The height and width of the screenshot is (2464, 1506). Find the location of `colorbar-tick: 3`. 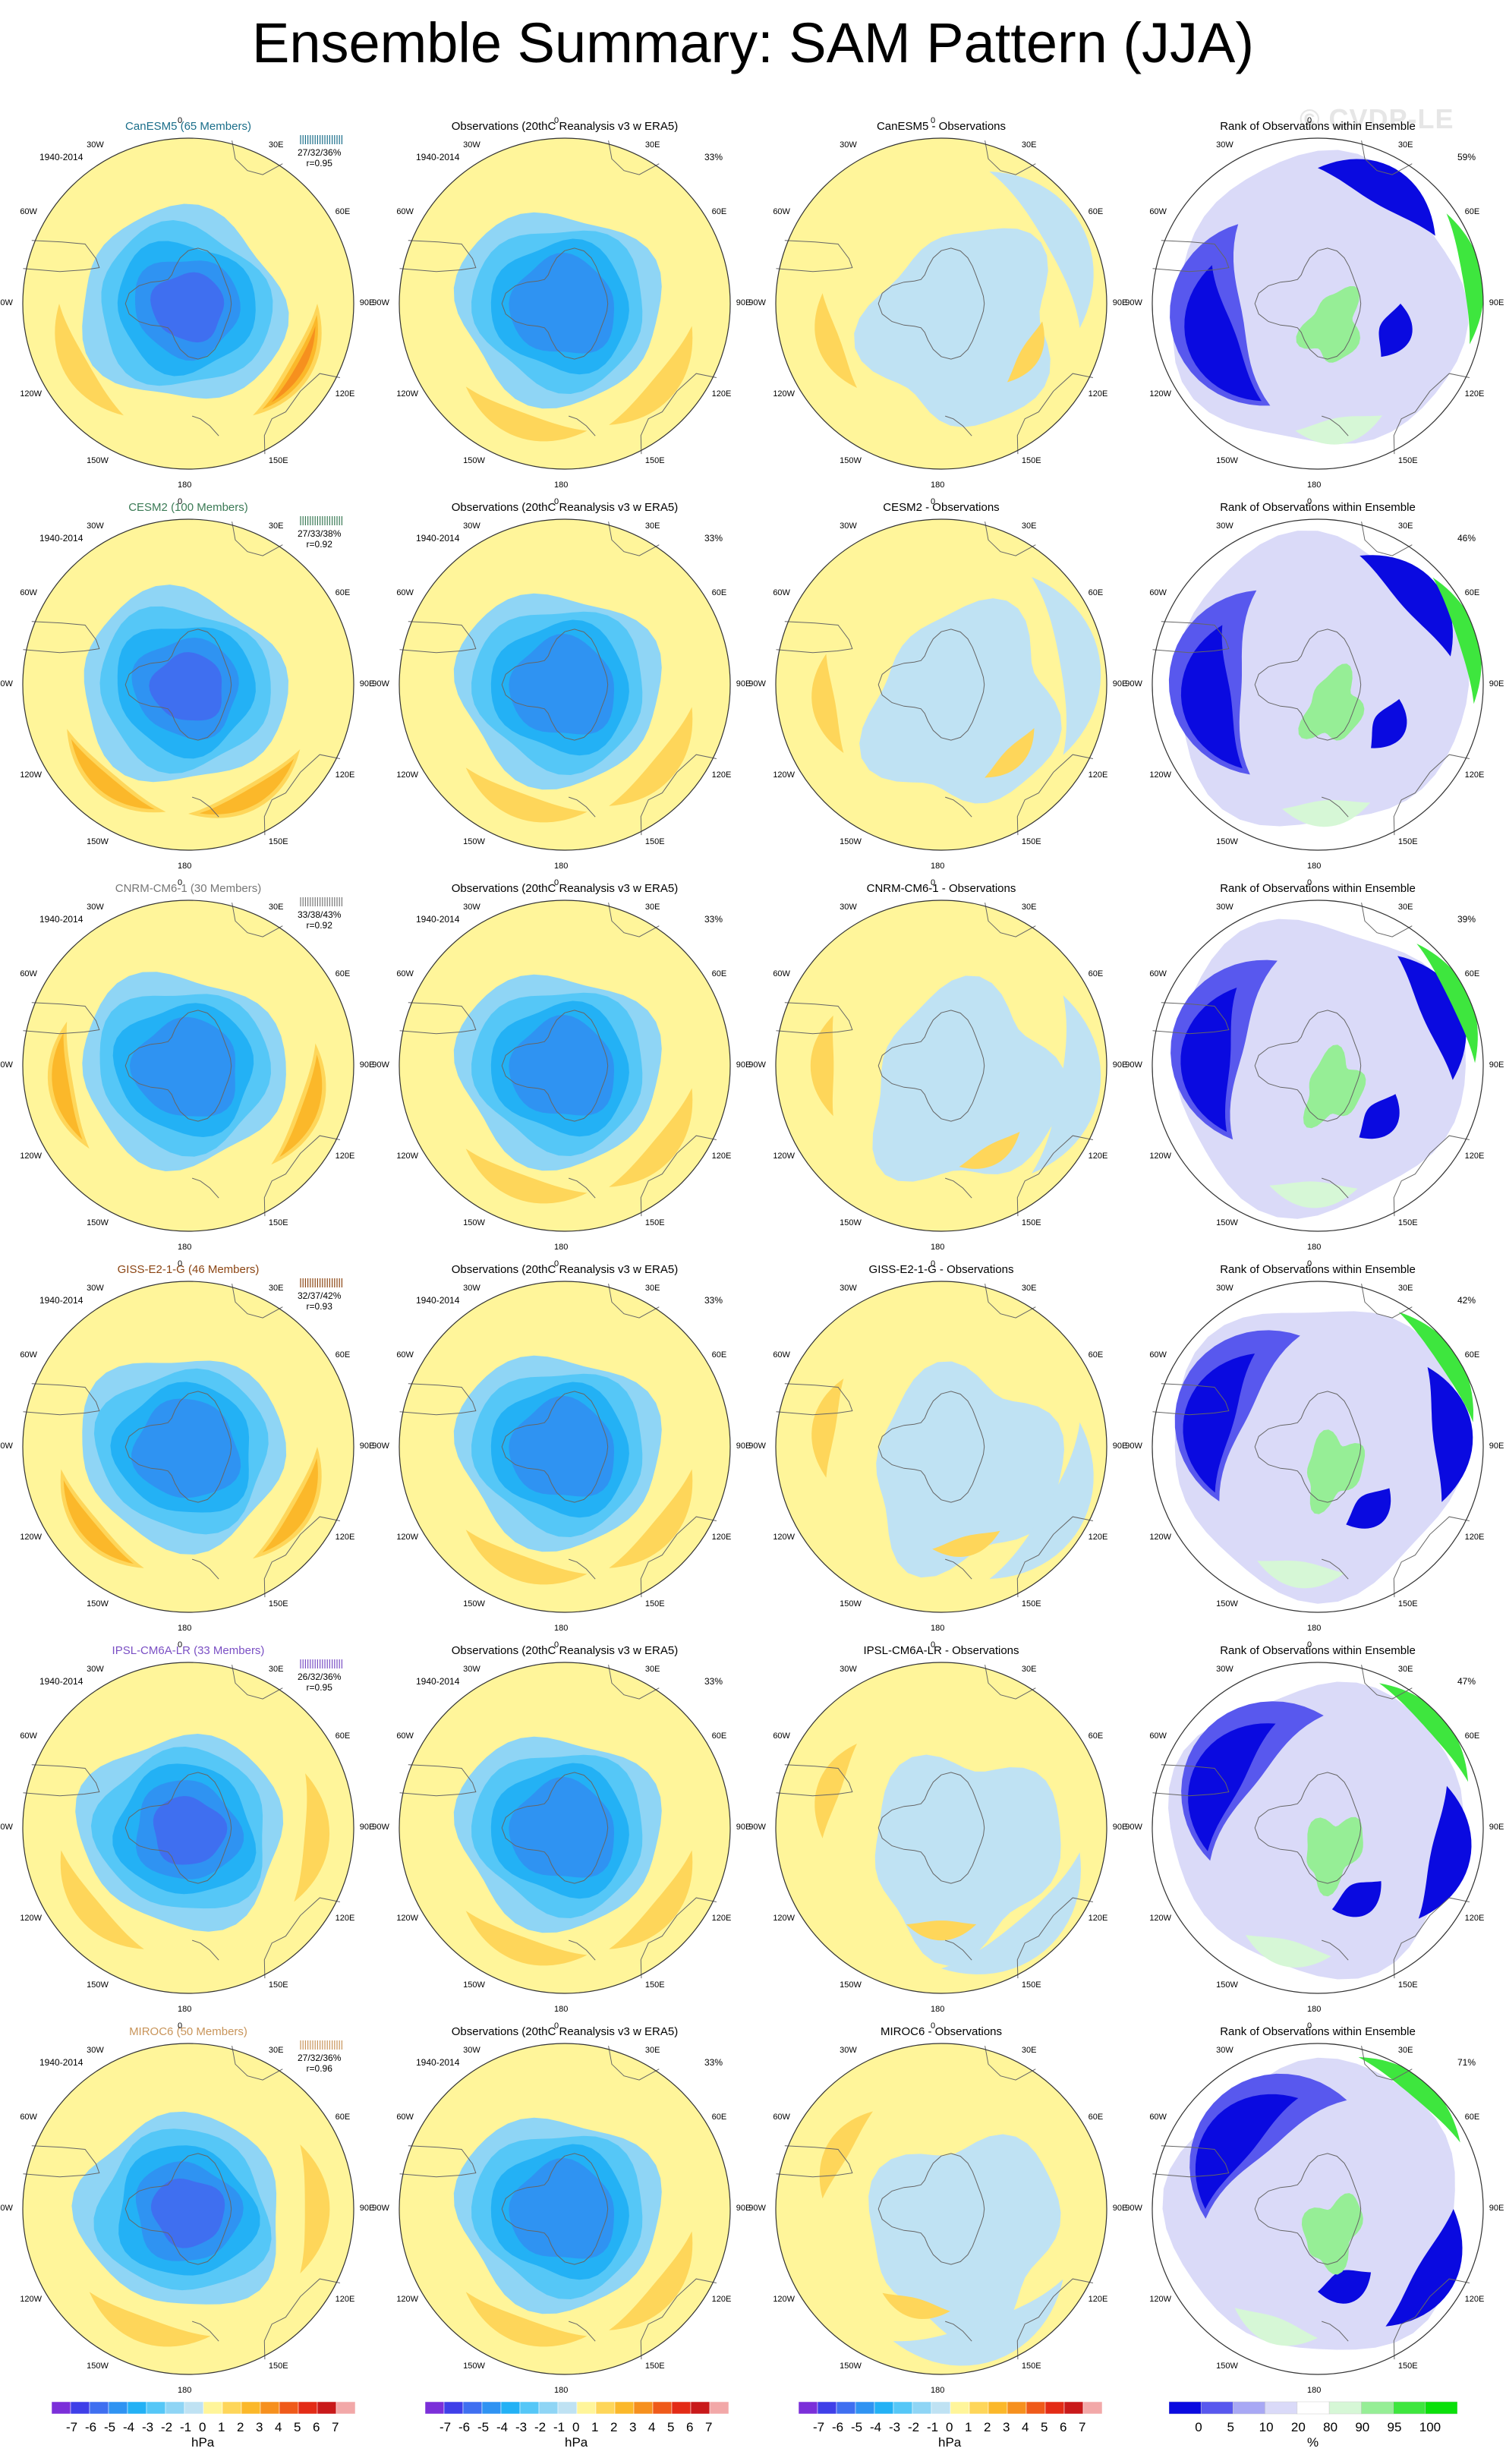

colorbar-tick: 3 is located at coordinates (259, 2427).